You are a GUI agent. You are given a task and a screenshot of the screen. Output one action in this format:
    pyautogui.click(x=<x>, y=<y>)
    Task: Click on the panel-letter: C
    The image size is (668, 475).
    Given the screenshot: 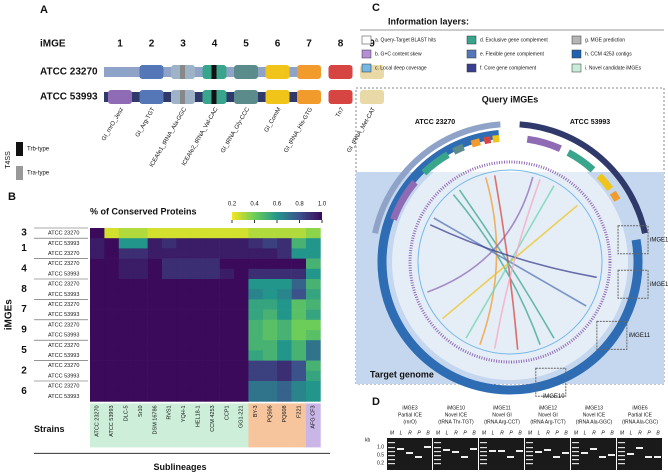 What is the action you would take?
    pyautogui.click(x=376, y=8)
    